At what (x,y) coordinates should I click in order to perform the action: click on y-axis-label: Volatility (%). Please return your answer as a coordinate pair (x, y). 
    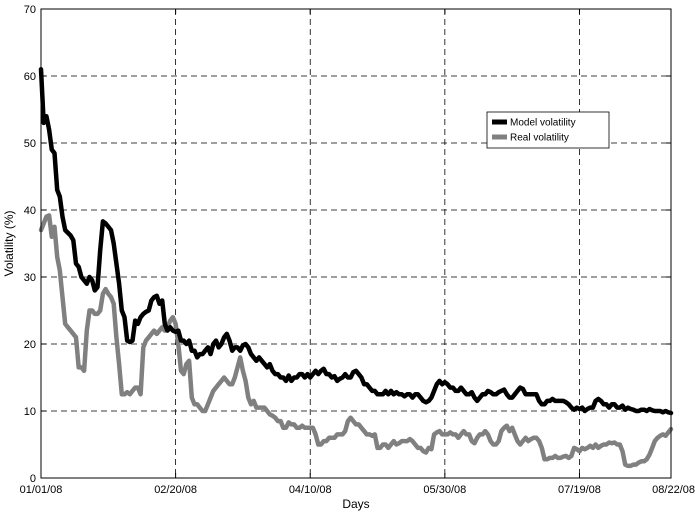
    Looking at the image, I should click on (9, 243).